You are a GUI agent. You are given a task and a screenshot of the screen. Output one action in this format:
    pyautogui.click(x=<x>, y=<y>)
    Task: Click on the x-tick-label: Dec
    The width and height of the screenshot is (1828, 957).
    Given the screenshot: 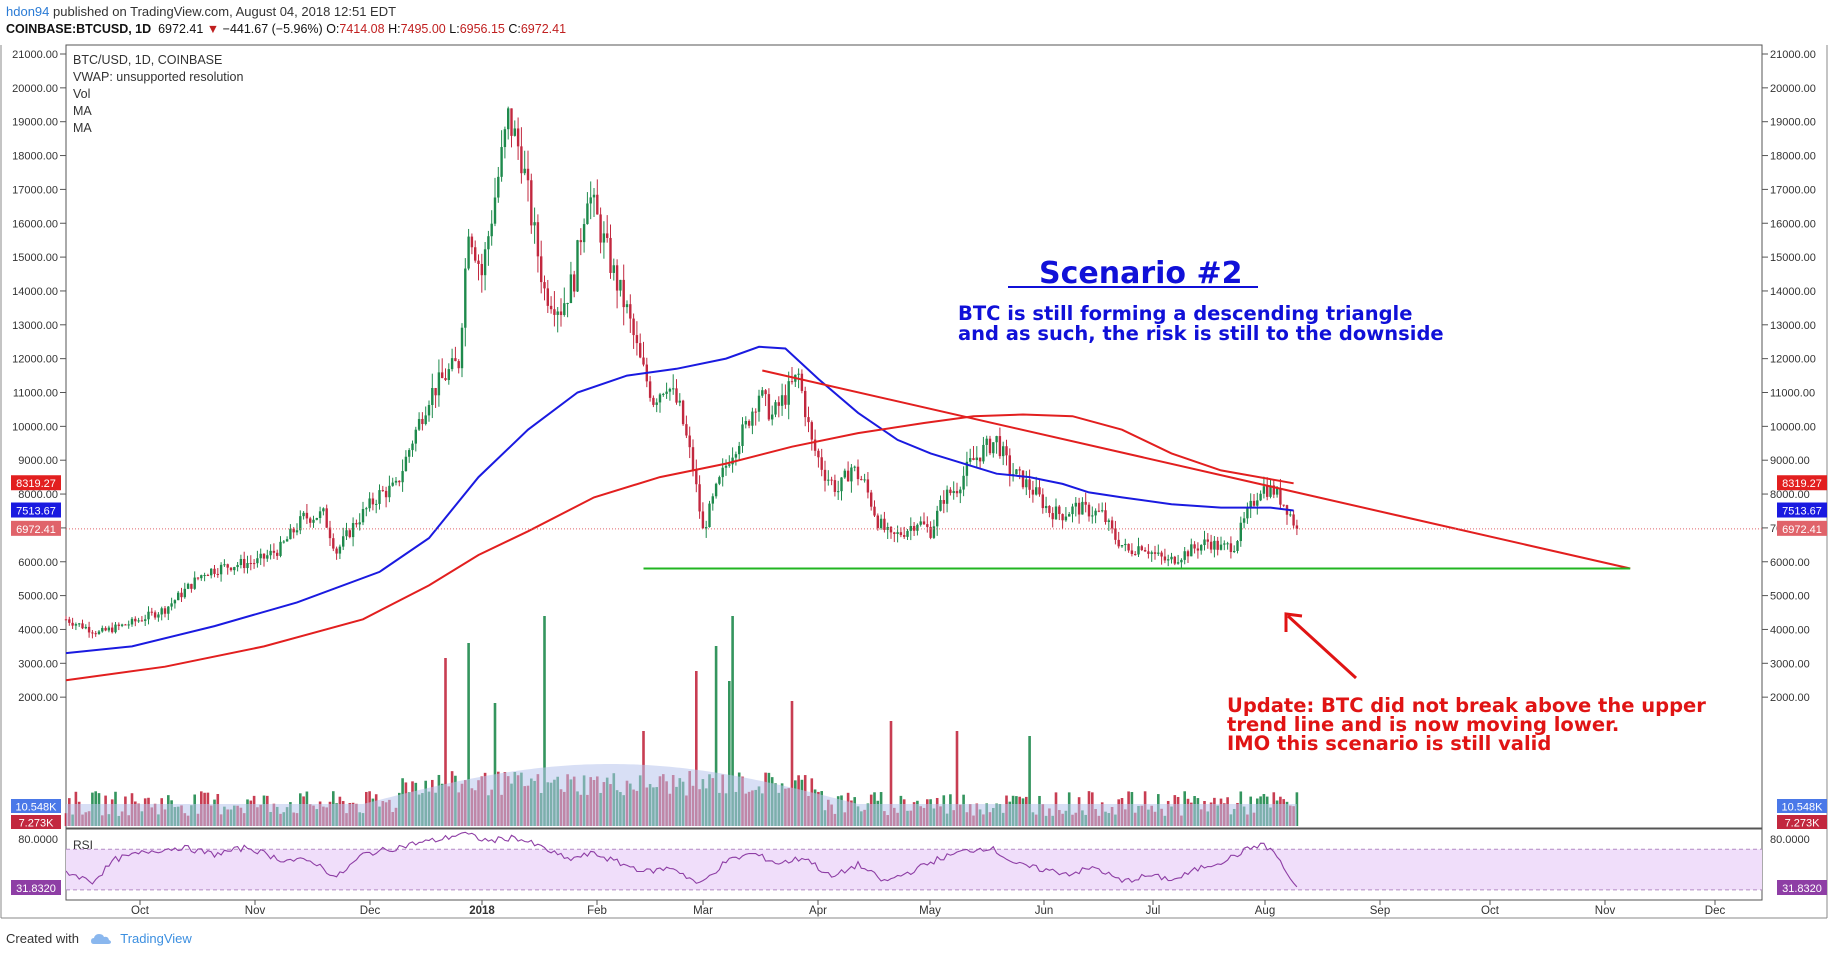 What is the action you would take?
    pyautogui.click(x=370, y=911)
    